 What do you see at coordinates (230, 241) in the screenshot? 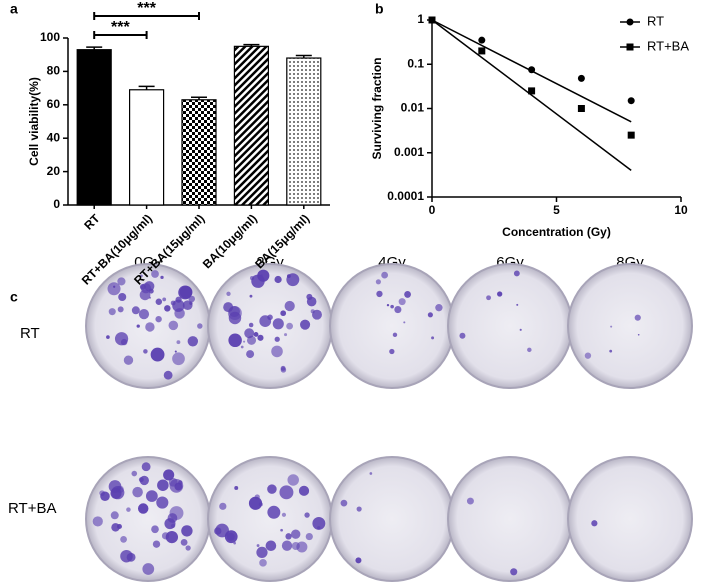
I see `x-tick-label: BA(10μg/ml)` at bounding box center [230, 241].